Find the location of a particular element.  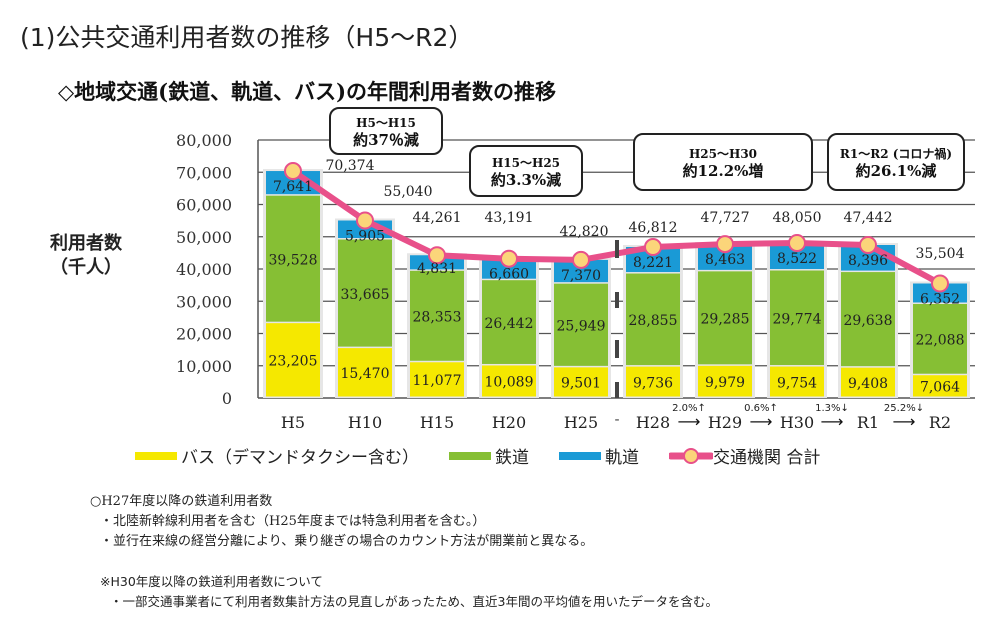

data-label-total: 46,812 is located at coordinates (653, 228).